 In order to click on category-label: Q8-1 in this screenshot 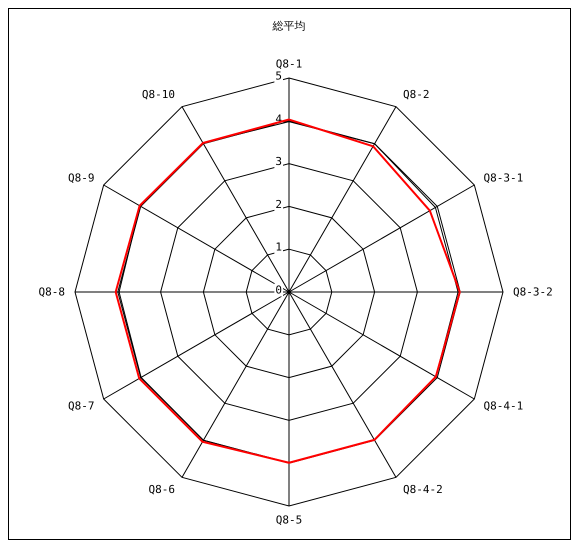, I will do `click(289, 64)`.